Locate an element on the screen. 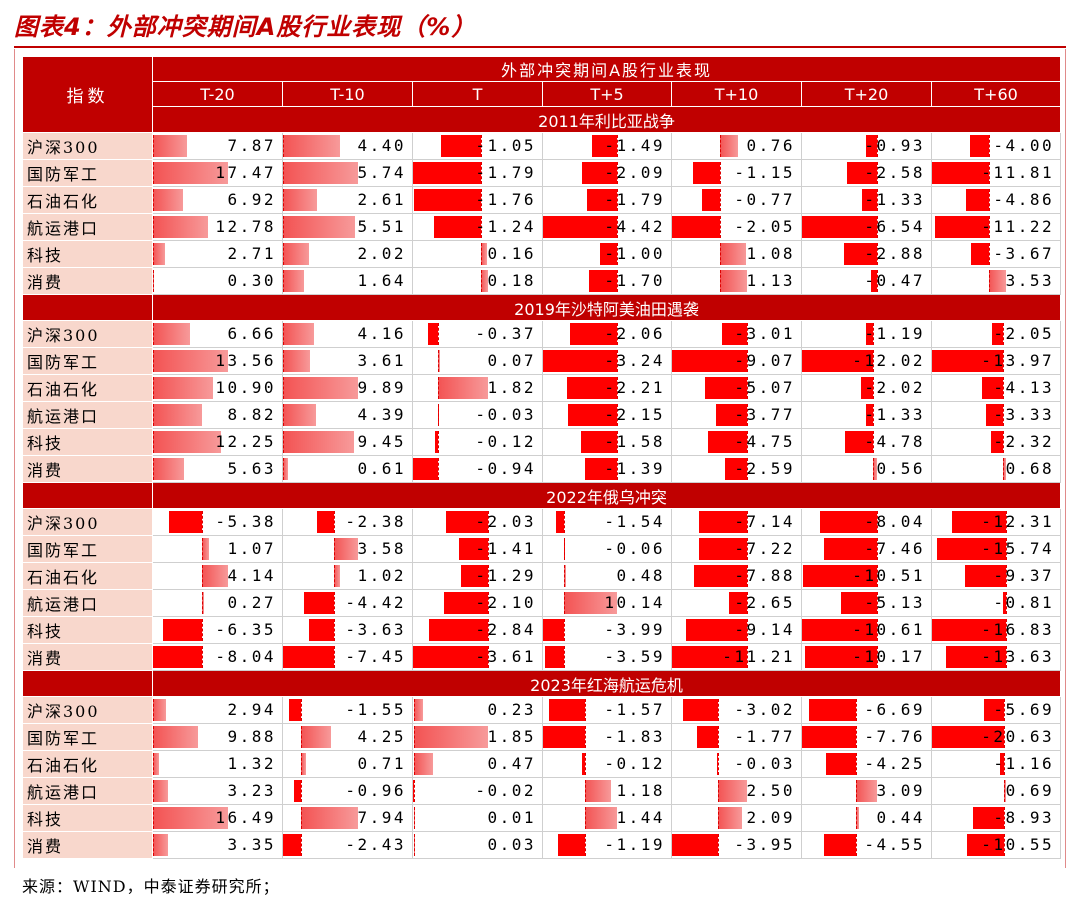 The height and width of the screenshot is (905, 1080). value-text: 13.56 is located at coordinates (245, 360).